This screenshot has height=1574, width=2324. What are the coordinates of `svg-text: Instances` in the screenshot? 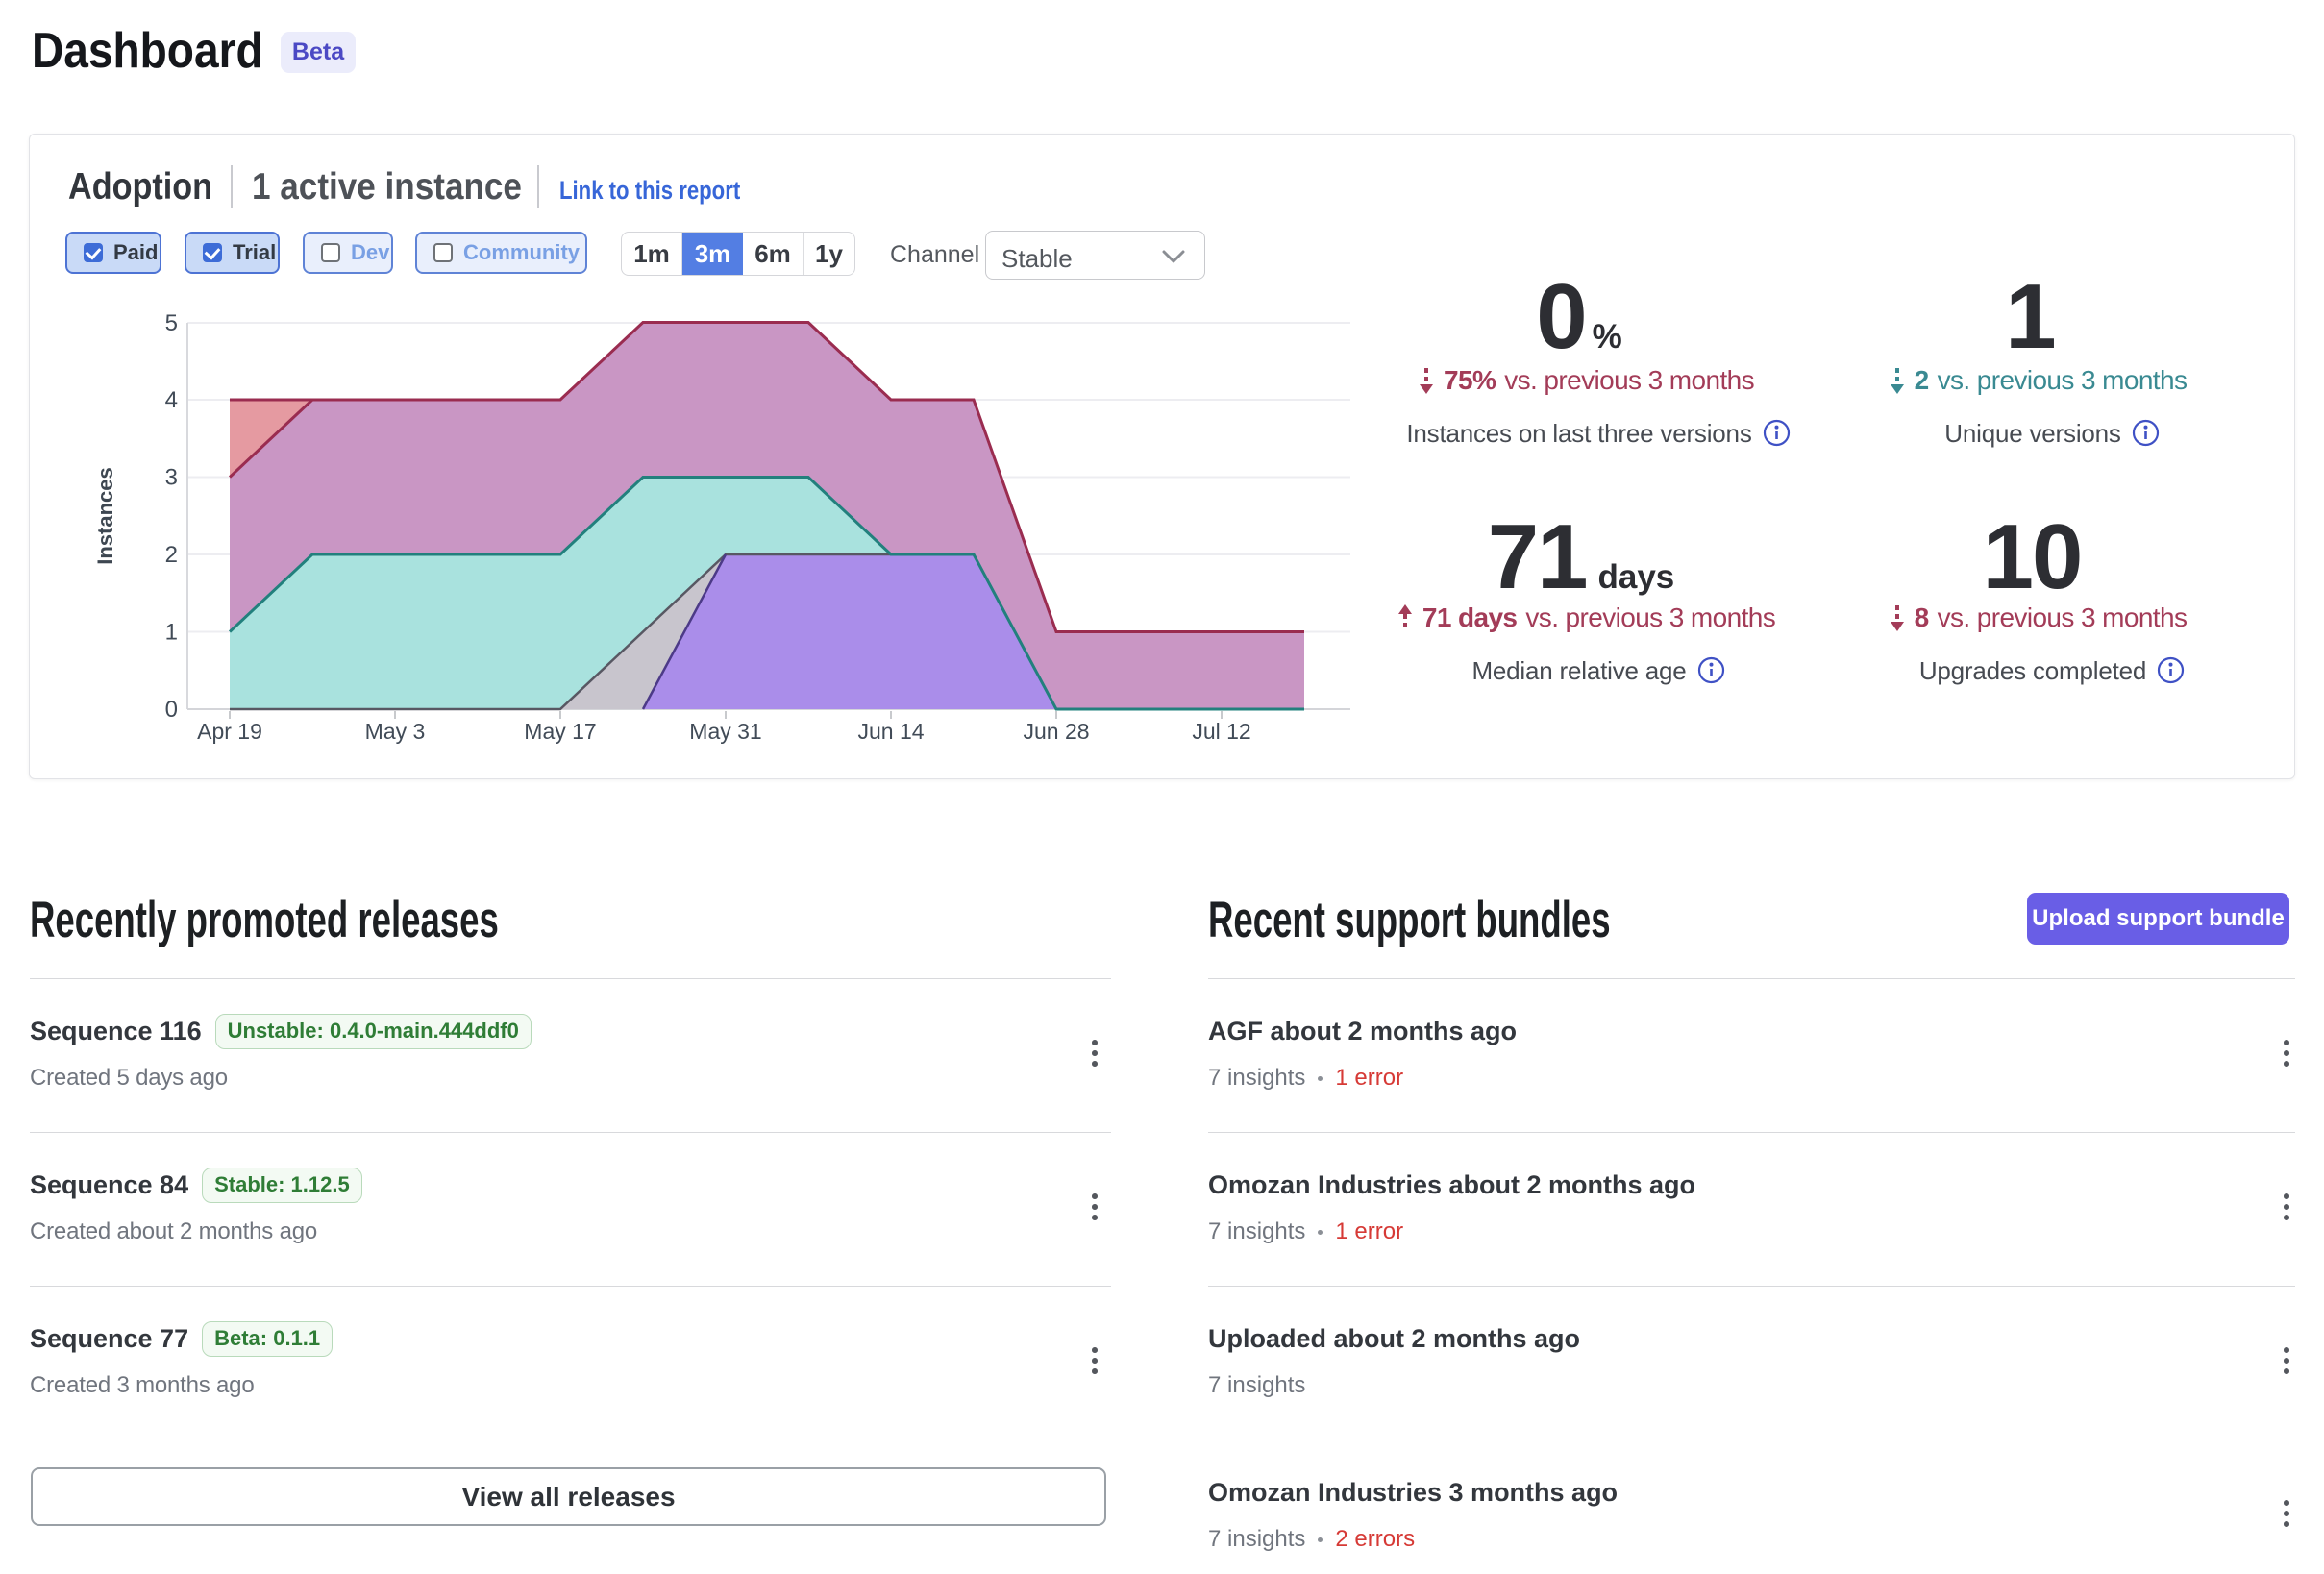 It's located at (105, 516).